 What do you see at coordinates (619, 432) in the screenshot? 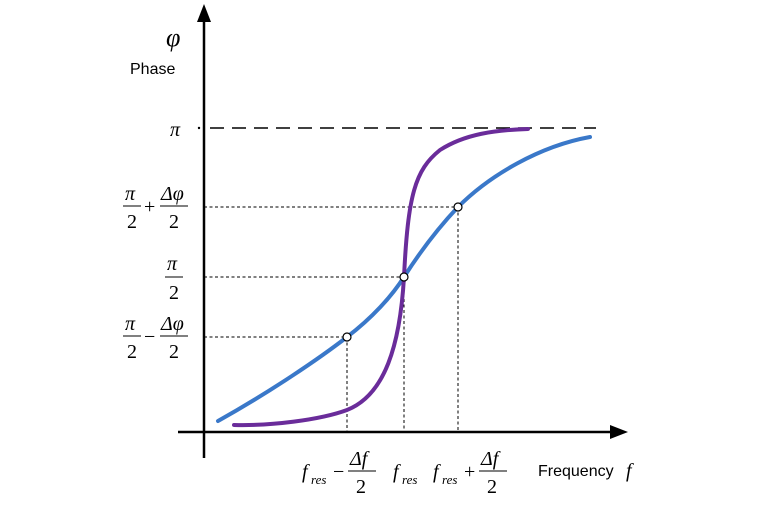
I see `x-axis-arrow-icon` at bounding box center [619, 432].